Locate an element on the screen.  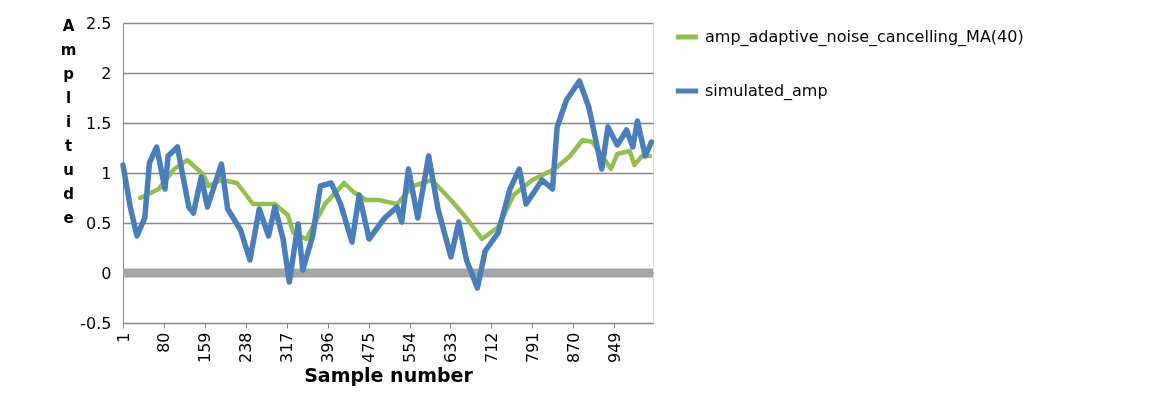
x-tick-label: 791 is located at coordinates (532, 348).